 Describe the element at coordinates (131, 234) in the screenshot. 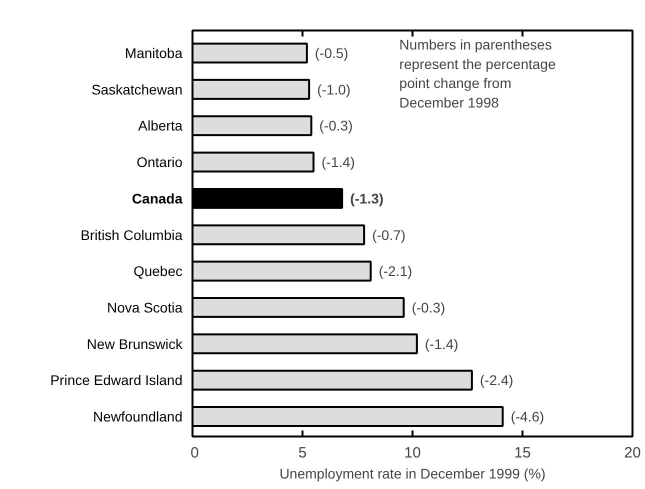

I see `y-tick-label: British Columbia` at that location.